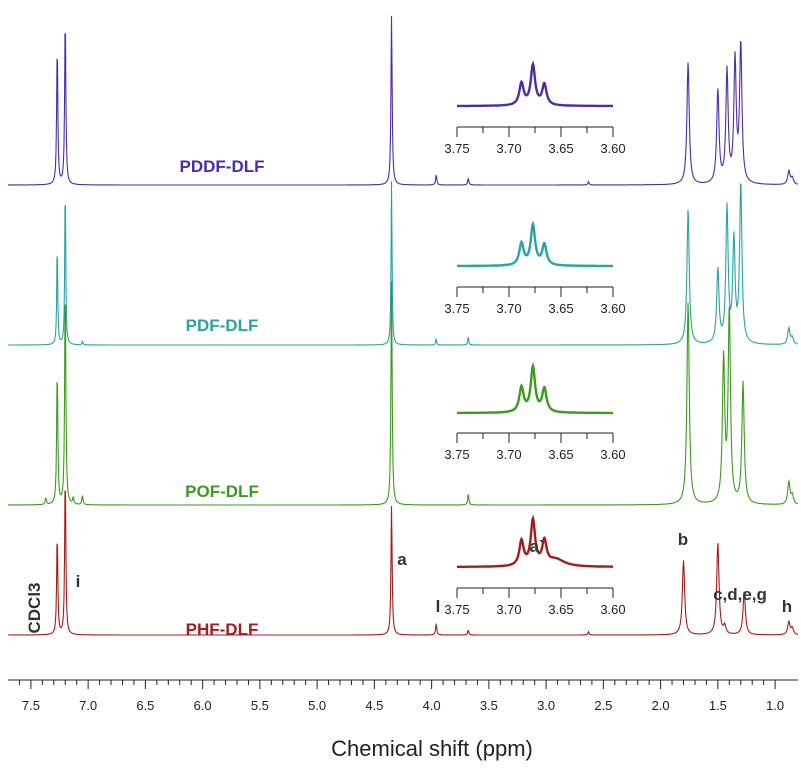 This screenshot has width=801, height=771. What do you see at coordinates (740, 594) in the screenshot?
I see `peak-label-c-d-e-g: c,d,e,g` at bounding box center [740, 594].